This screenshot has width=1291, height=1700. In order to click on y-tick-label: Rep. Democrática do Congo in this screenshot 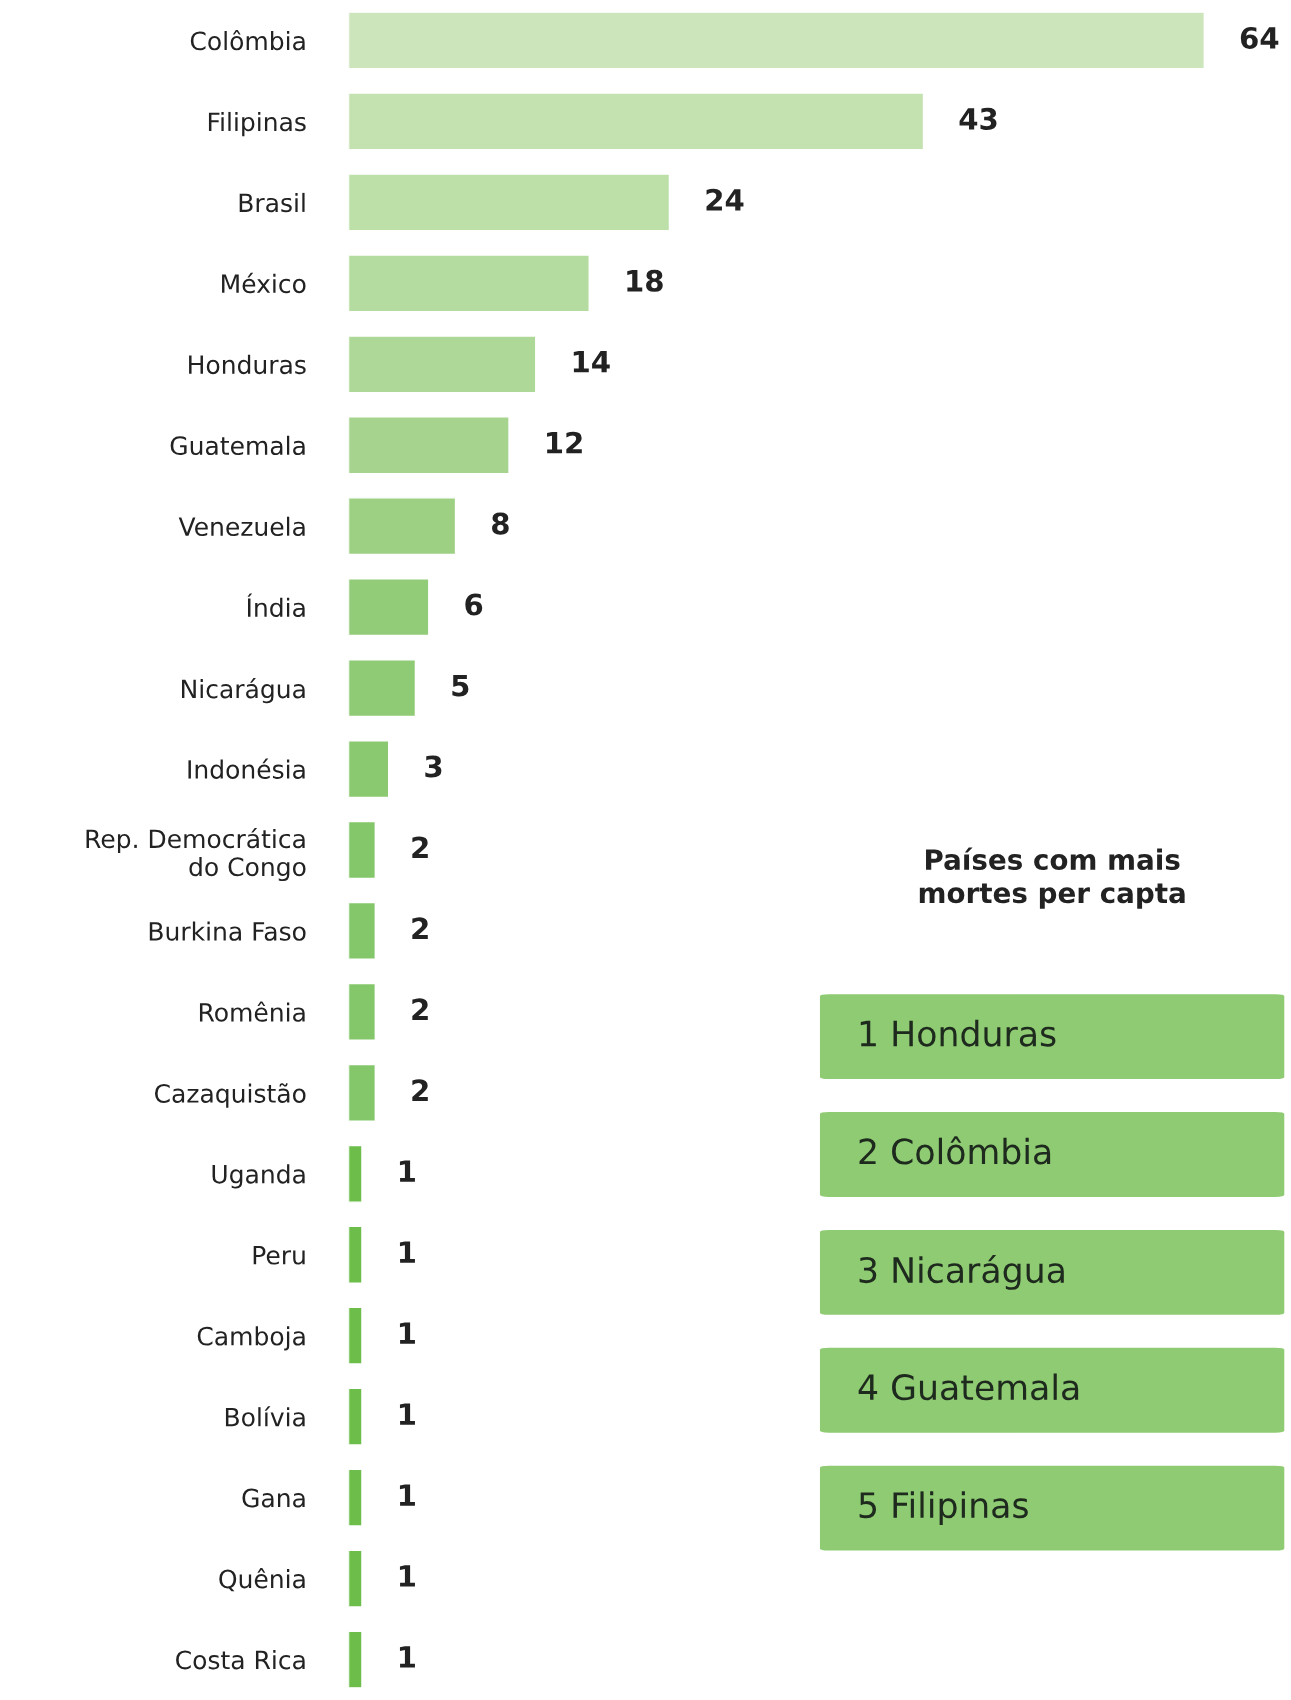, I will do `click(196, 854)`.